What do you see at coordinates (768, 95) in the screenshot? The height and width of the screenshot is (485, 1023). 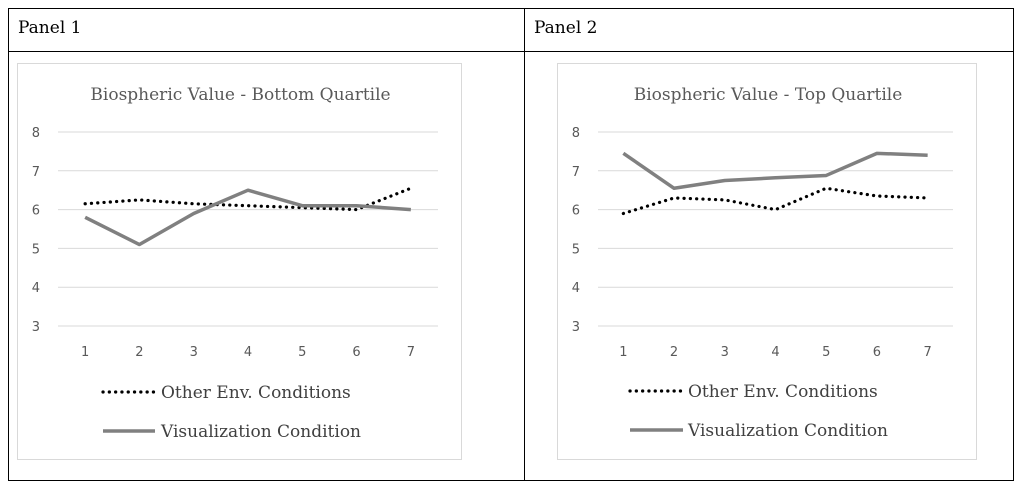 I see `chart-title: Biospheric Value - Top Quartile` at bounding box center [768, 95].